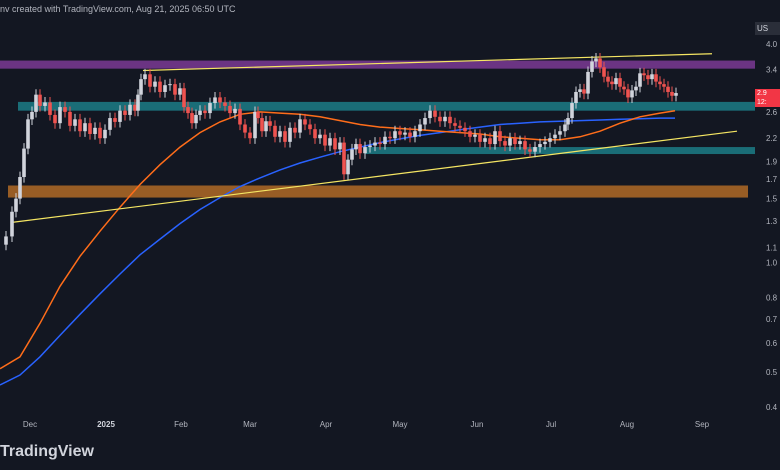 This screenshot has width=780, height=470. Describe the element at coordinates (30, 424) in the screenshot. I see `x-tick-label: Dec` at that location.